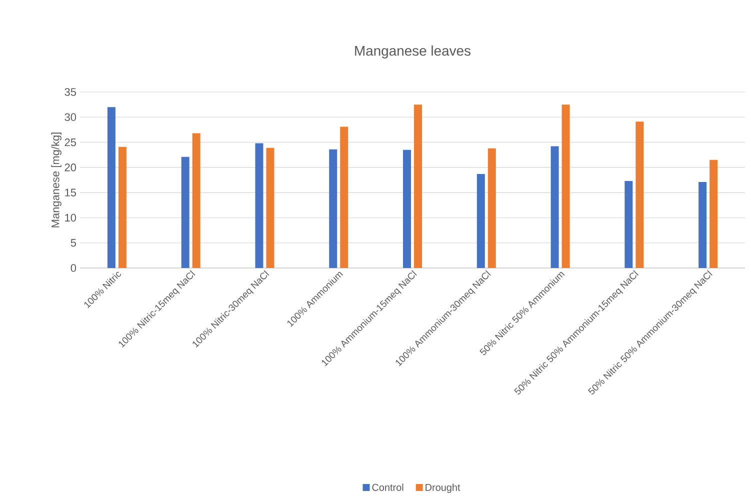 The height and width of the screenshot is (504, 751). I want to click on y-tick-label: 30, so click(70, 117).